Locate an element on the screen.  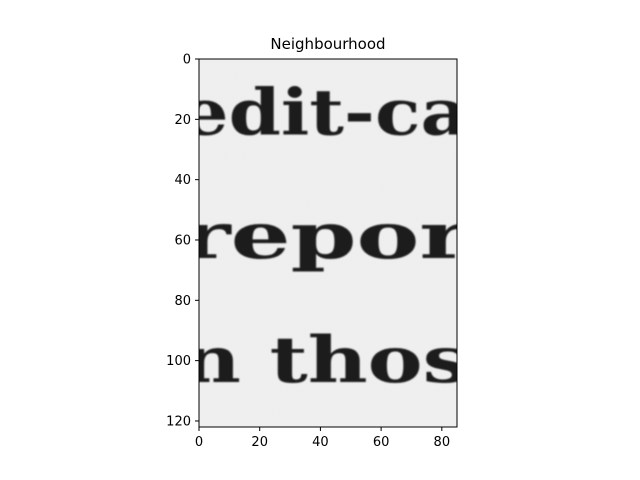
x-tick-label: 60 is located at coordinates (381, 442).